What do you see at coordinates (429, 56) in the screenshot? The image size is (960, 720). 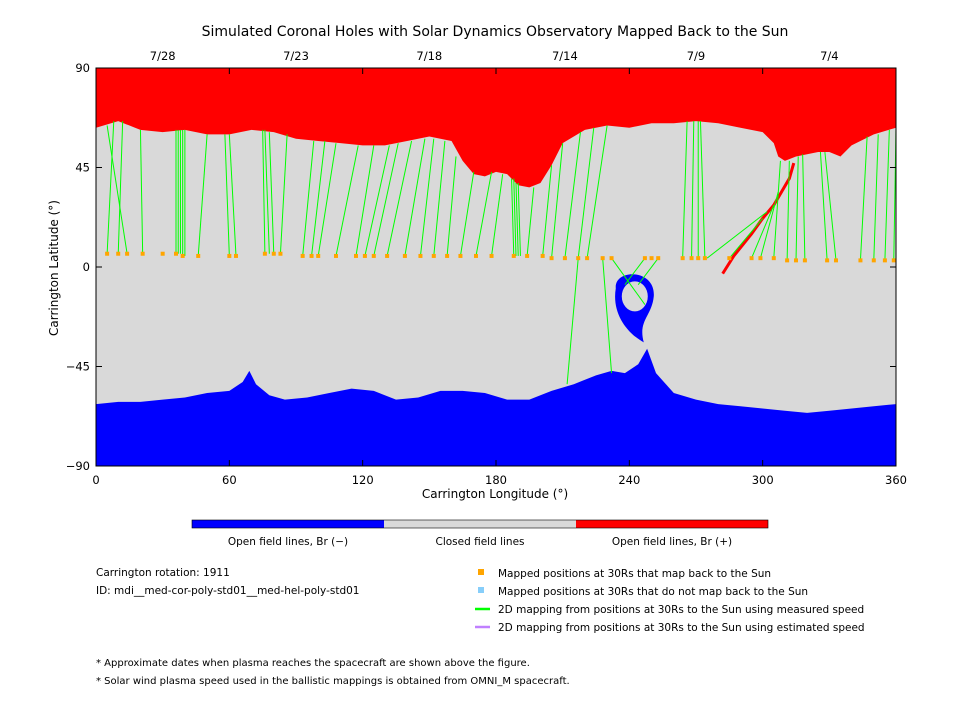 I see `date-tick-label: 7/18` at bounding box center [429, 56].